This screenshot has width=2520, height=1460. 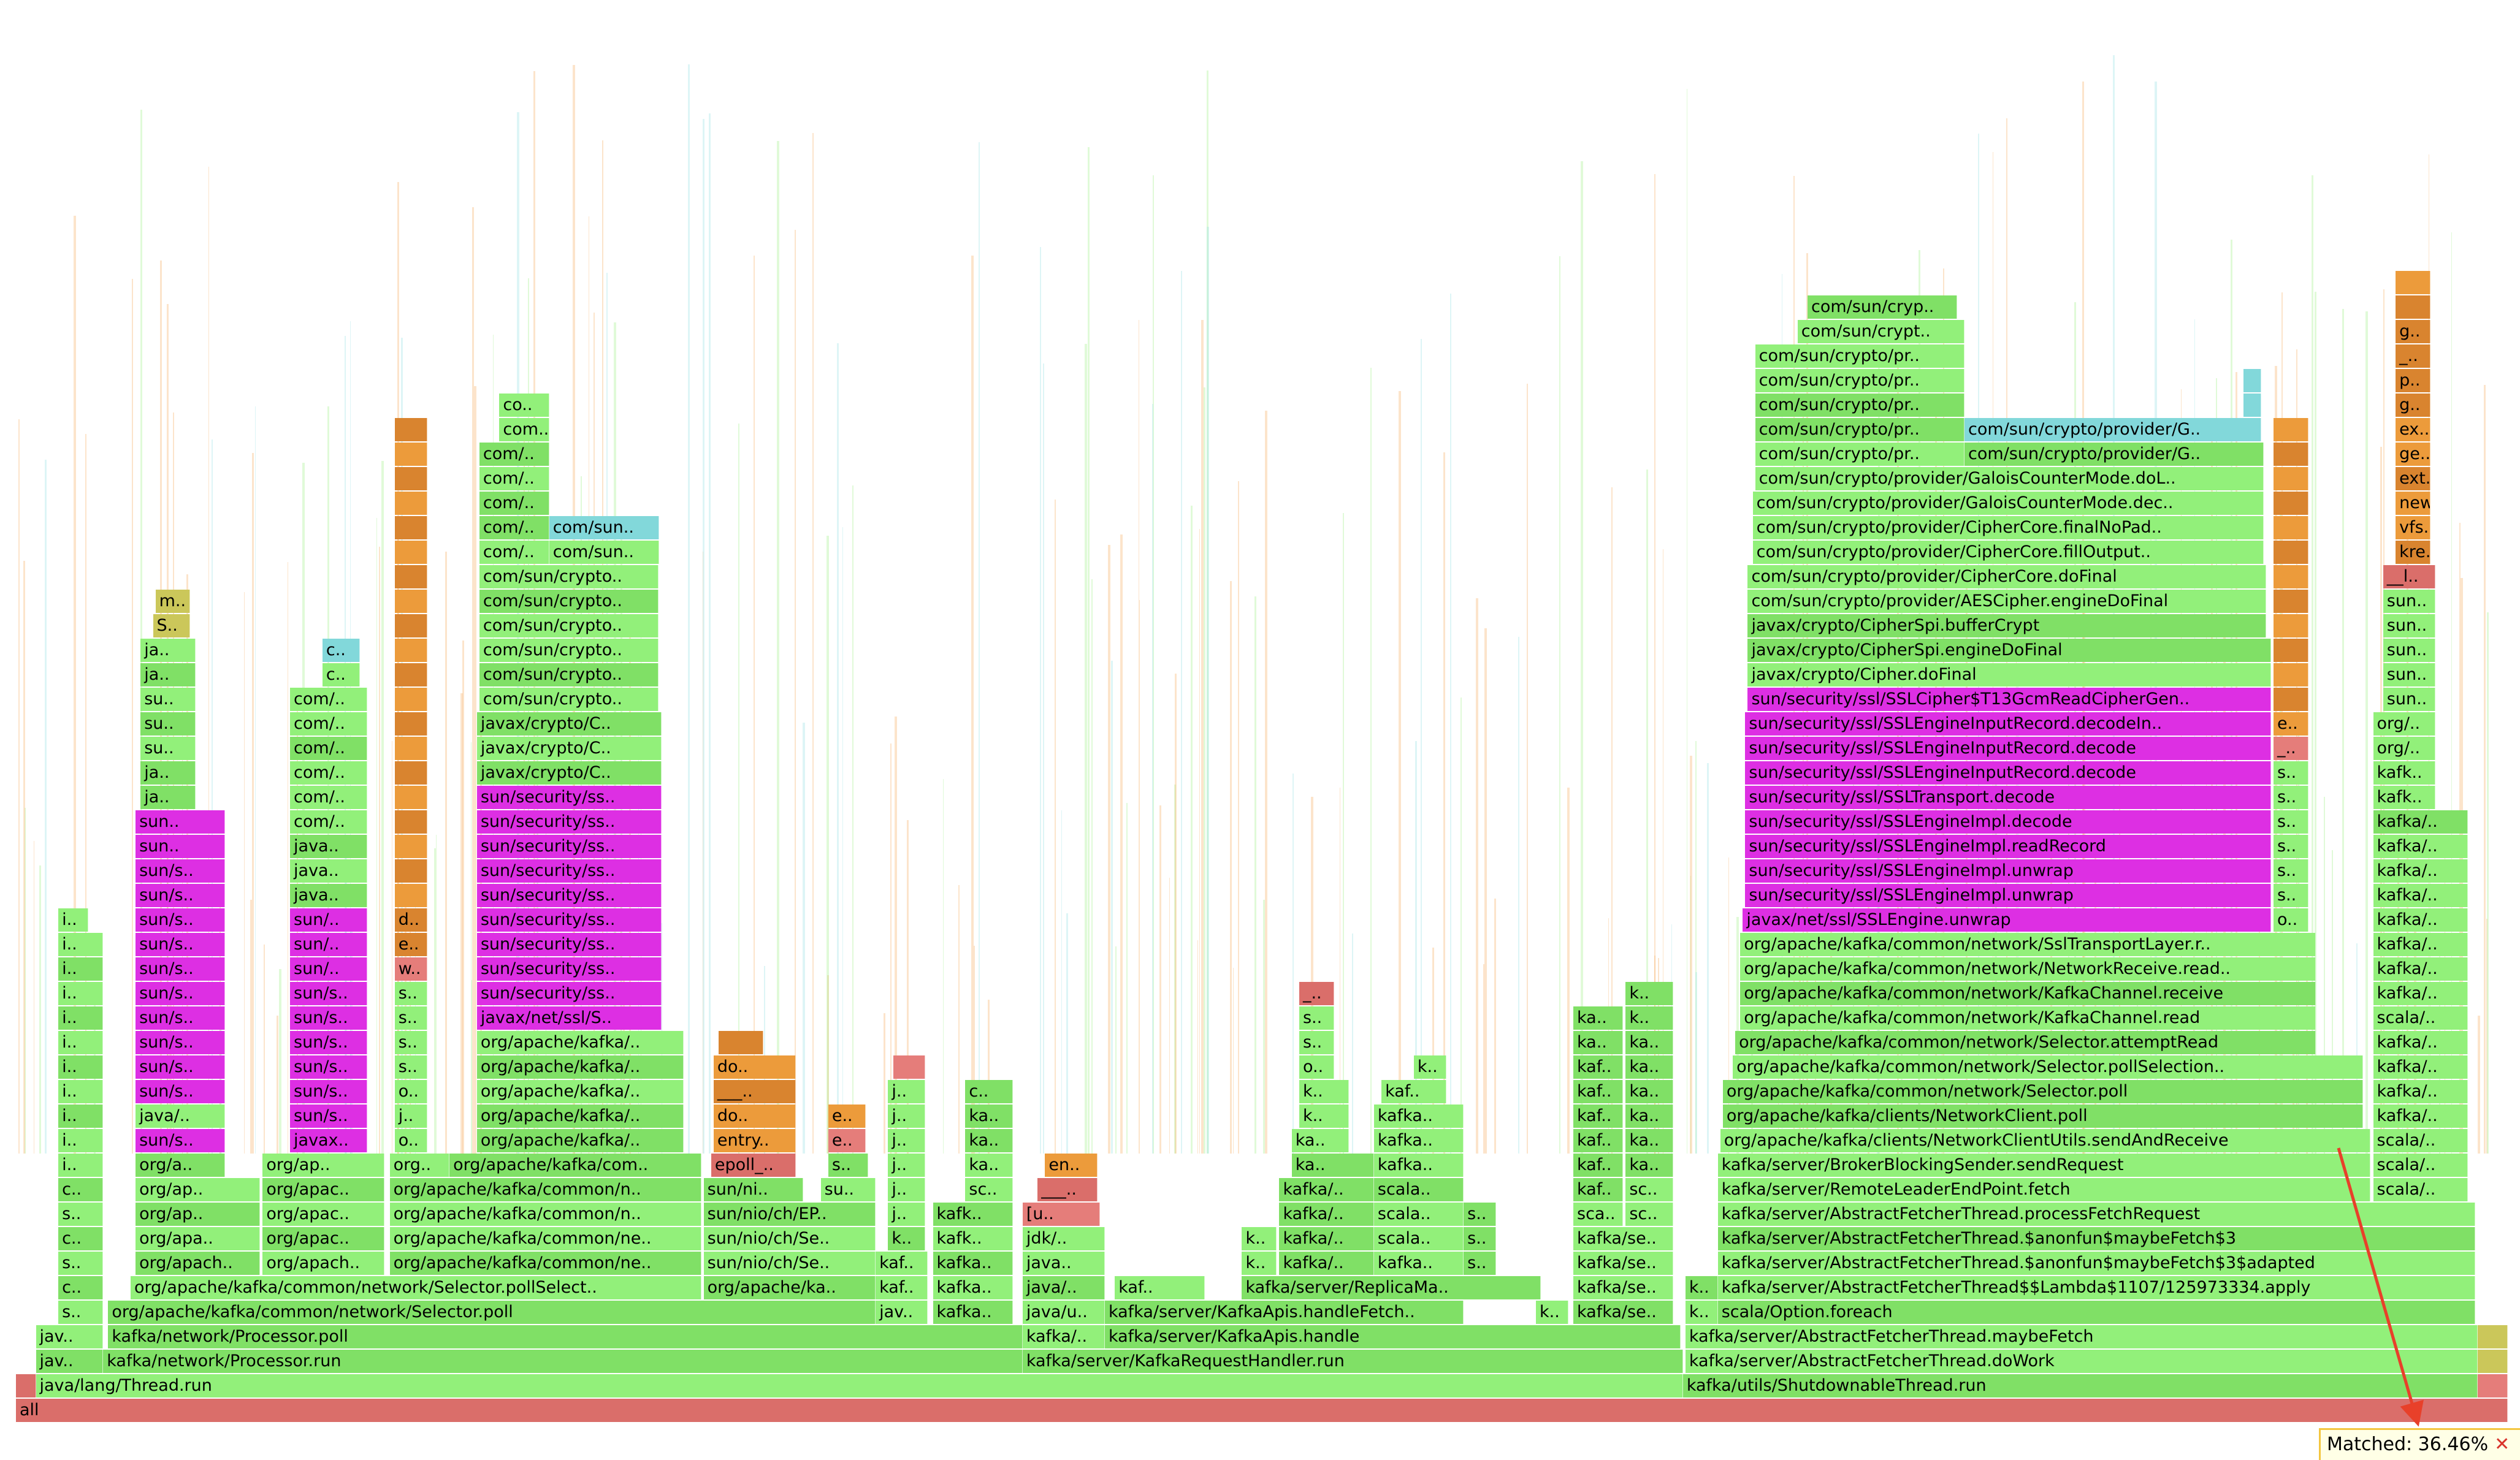 What do you see at coordinates (2420, 1165) in the screenshot?
I see `flame-frame: scala/..` at bounding box center [2420, 1165].